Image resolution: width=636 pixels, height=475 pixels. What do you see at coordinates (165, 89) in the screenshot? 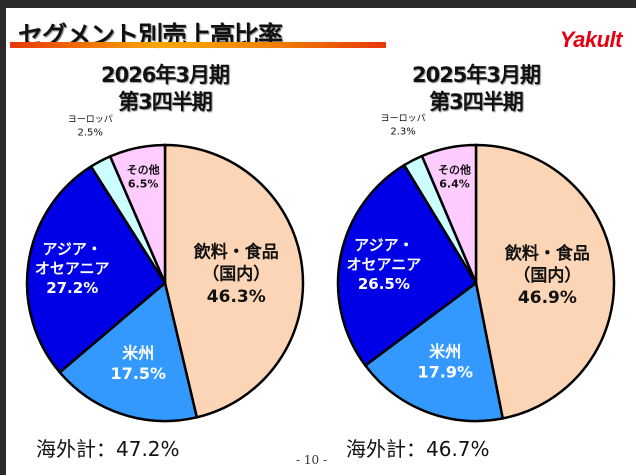
I see `chart-title-2026: 2026年3月期 第3四半期` at bounding box center [165, 89].